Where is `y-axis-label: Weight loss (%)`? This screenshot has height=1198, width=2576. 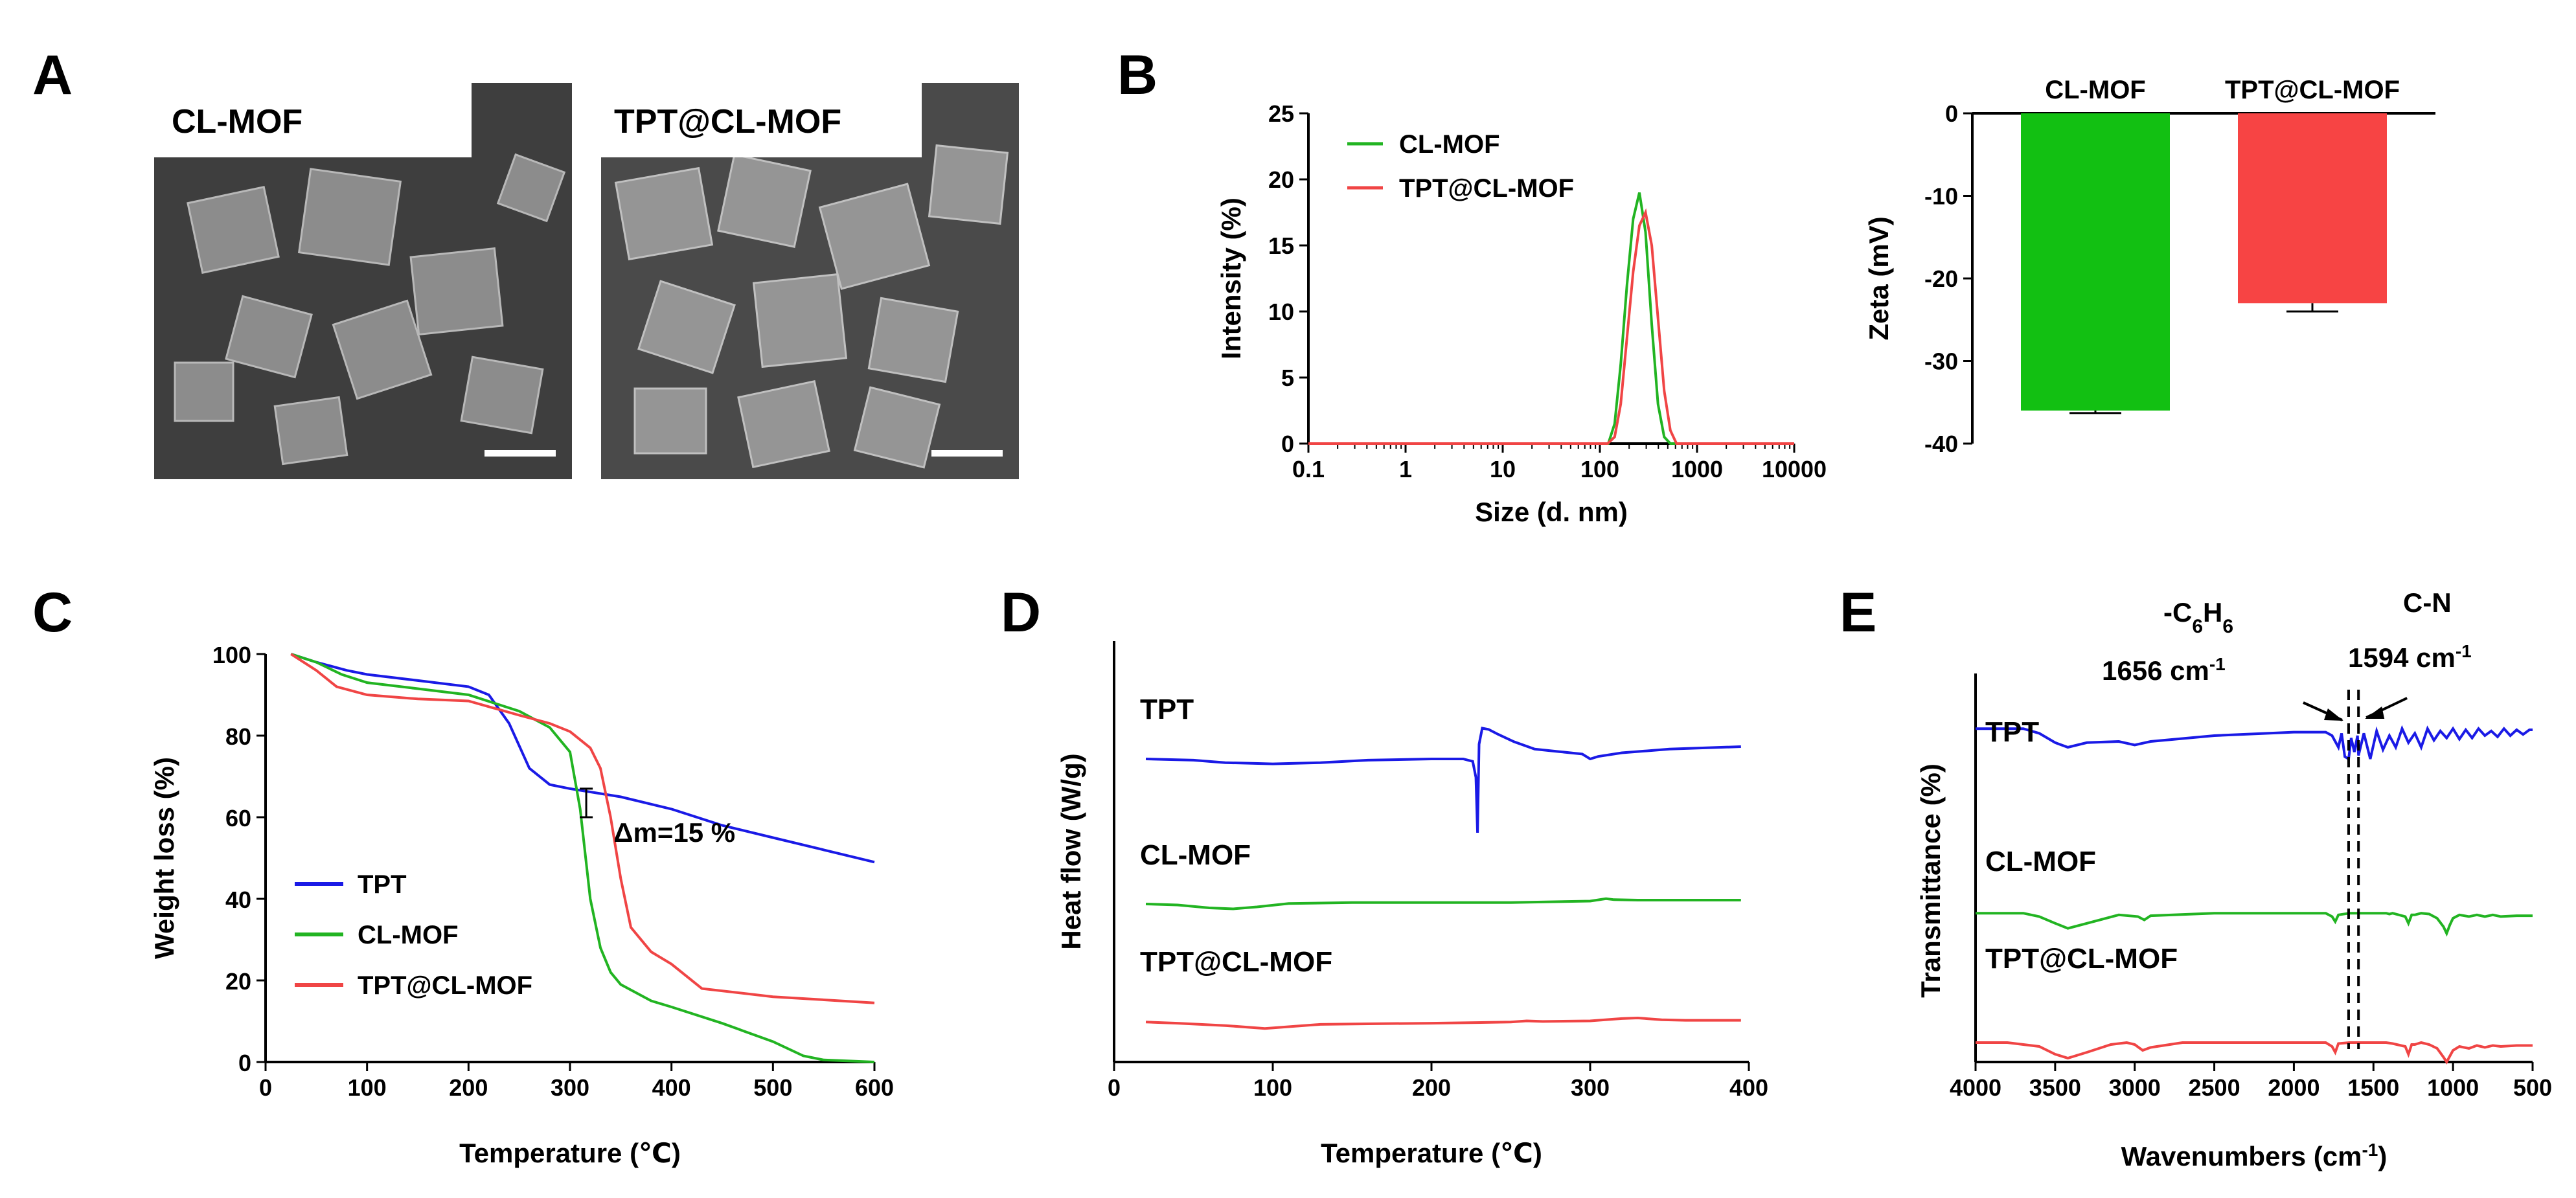 y-axis-label: Weight loss (%) is located at coordinates (164, 858).